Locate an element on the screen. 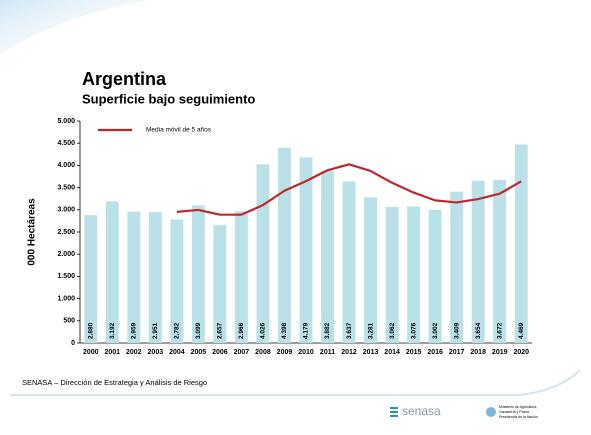 This screenshot has width=591, height=435. y-tick-label: 2.000 is located at coordinates (66, 254).